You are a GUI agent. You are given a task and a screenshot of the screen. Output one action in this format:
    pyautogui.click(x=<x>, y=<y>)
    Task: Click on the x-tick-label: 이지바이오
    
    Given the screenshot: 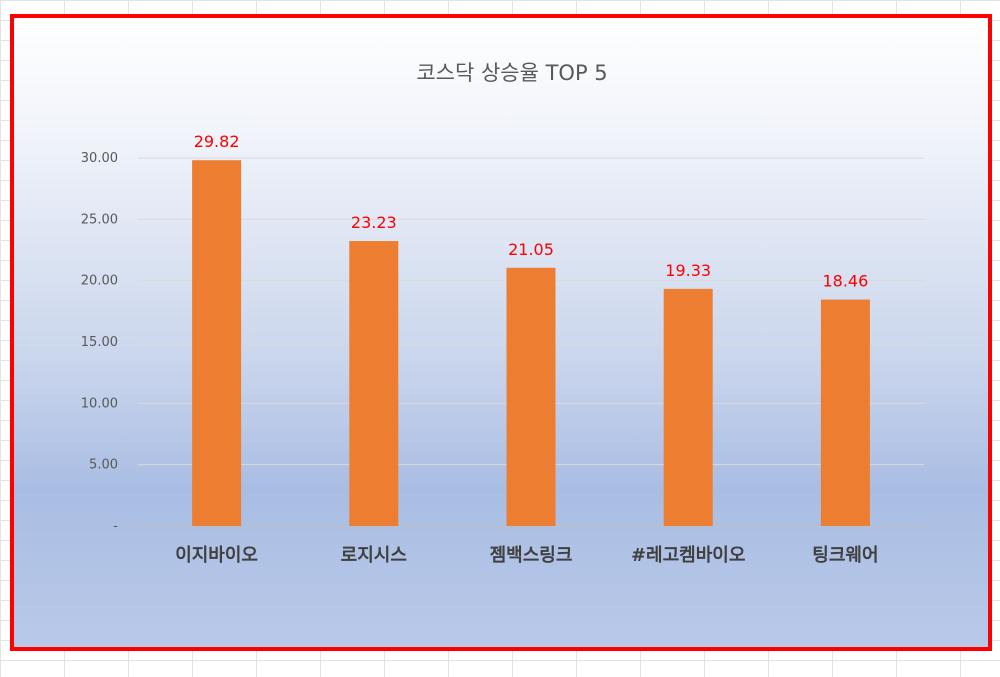 What is the action you would take?
    pyautogui.click(x=216, y=555)
    